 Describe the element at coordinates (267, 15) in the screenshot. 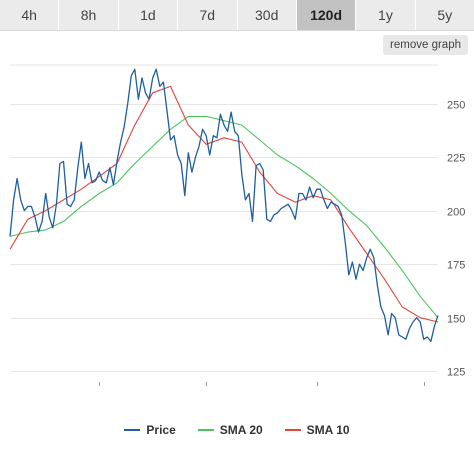

I see `tab-30d: 30d` at that location.